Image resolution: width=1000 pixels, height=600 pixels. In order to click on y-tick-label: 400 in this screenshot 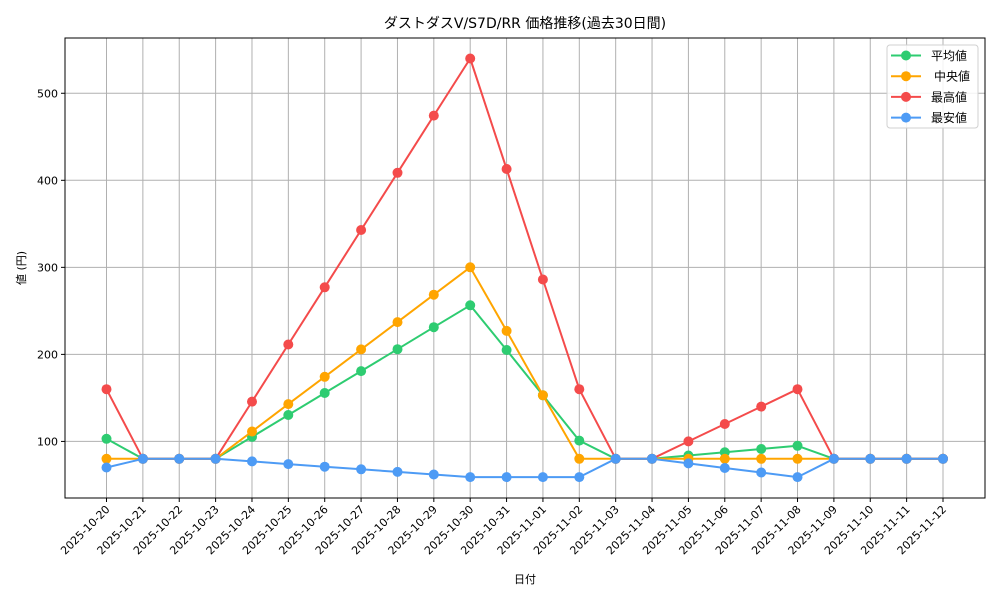, I will do `click(47, 180)`.